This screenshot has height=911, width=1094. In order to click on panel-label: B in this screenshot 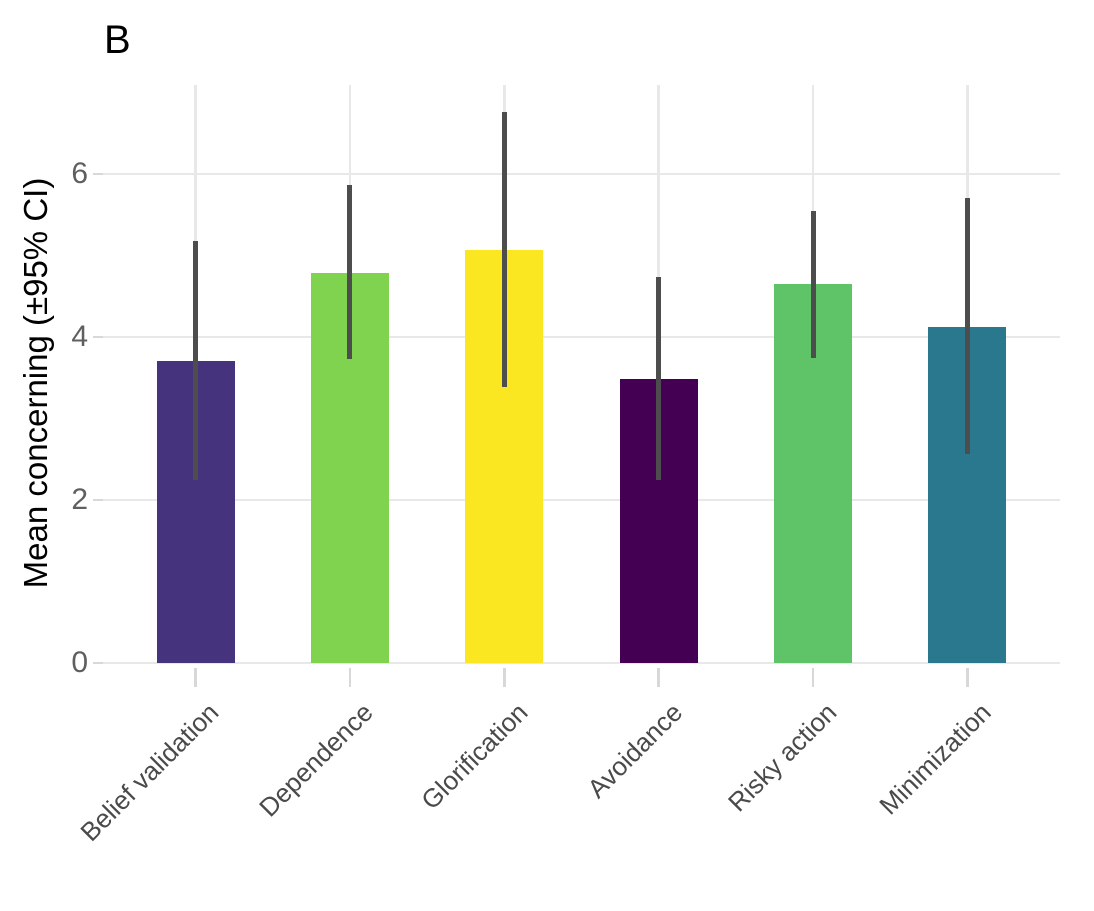, I will do `click(117, 40)`.